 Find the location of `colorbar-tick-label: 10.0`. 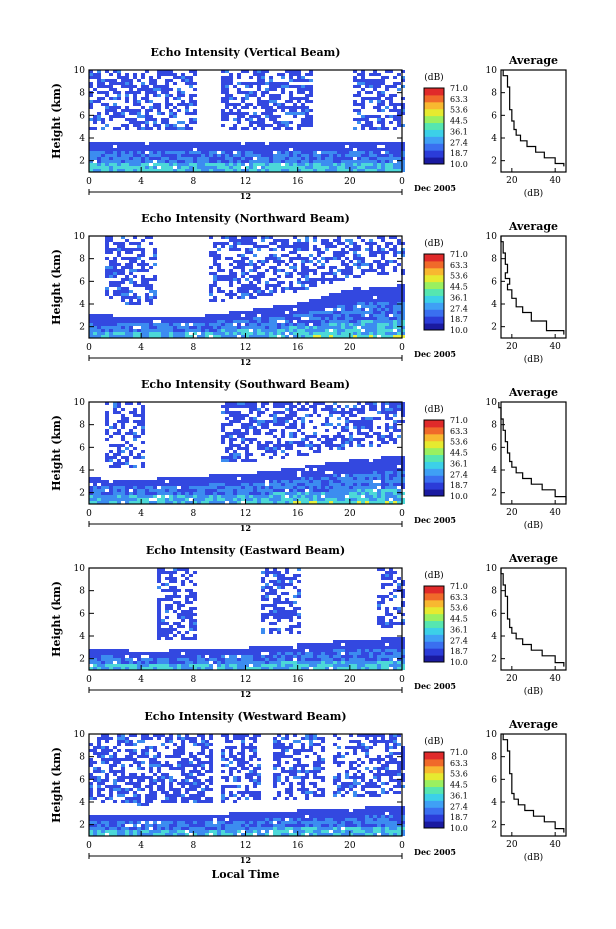

colorbar-tick-label: 10.0 is located at coordinates (459, 496).